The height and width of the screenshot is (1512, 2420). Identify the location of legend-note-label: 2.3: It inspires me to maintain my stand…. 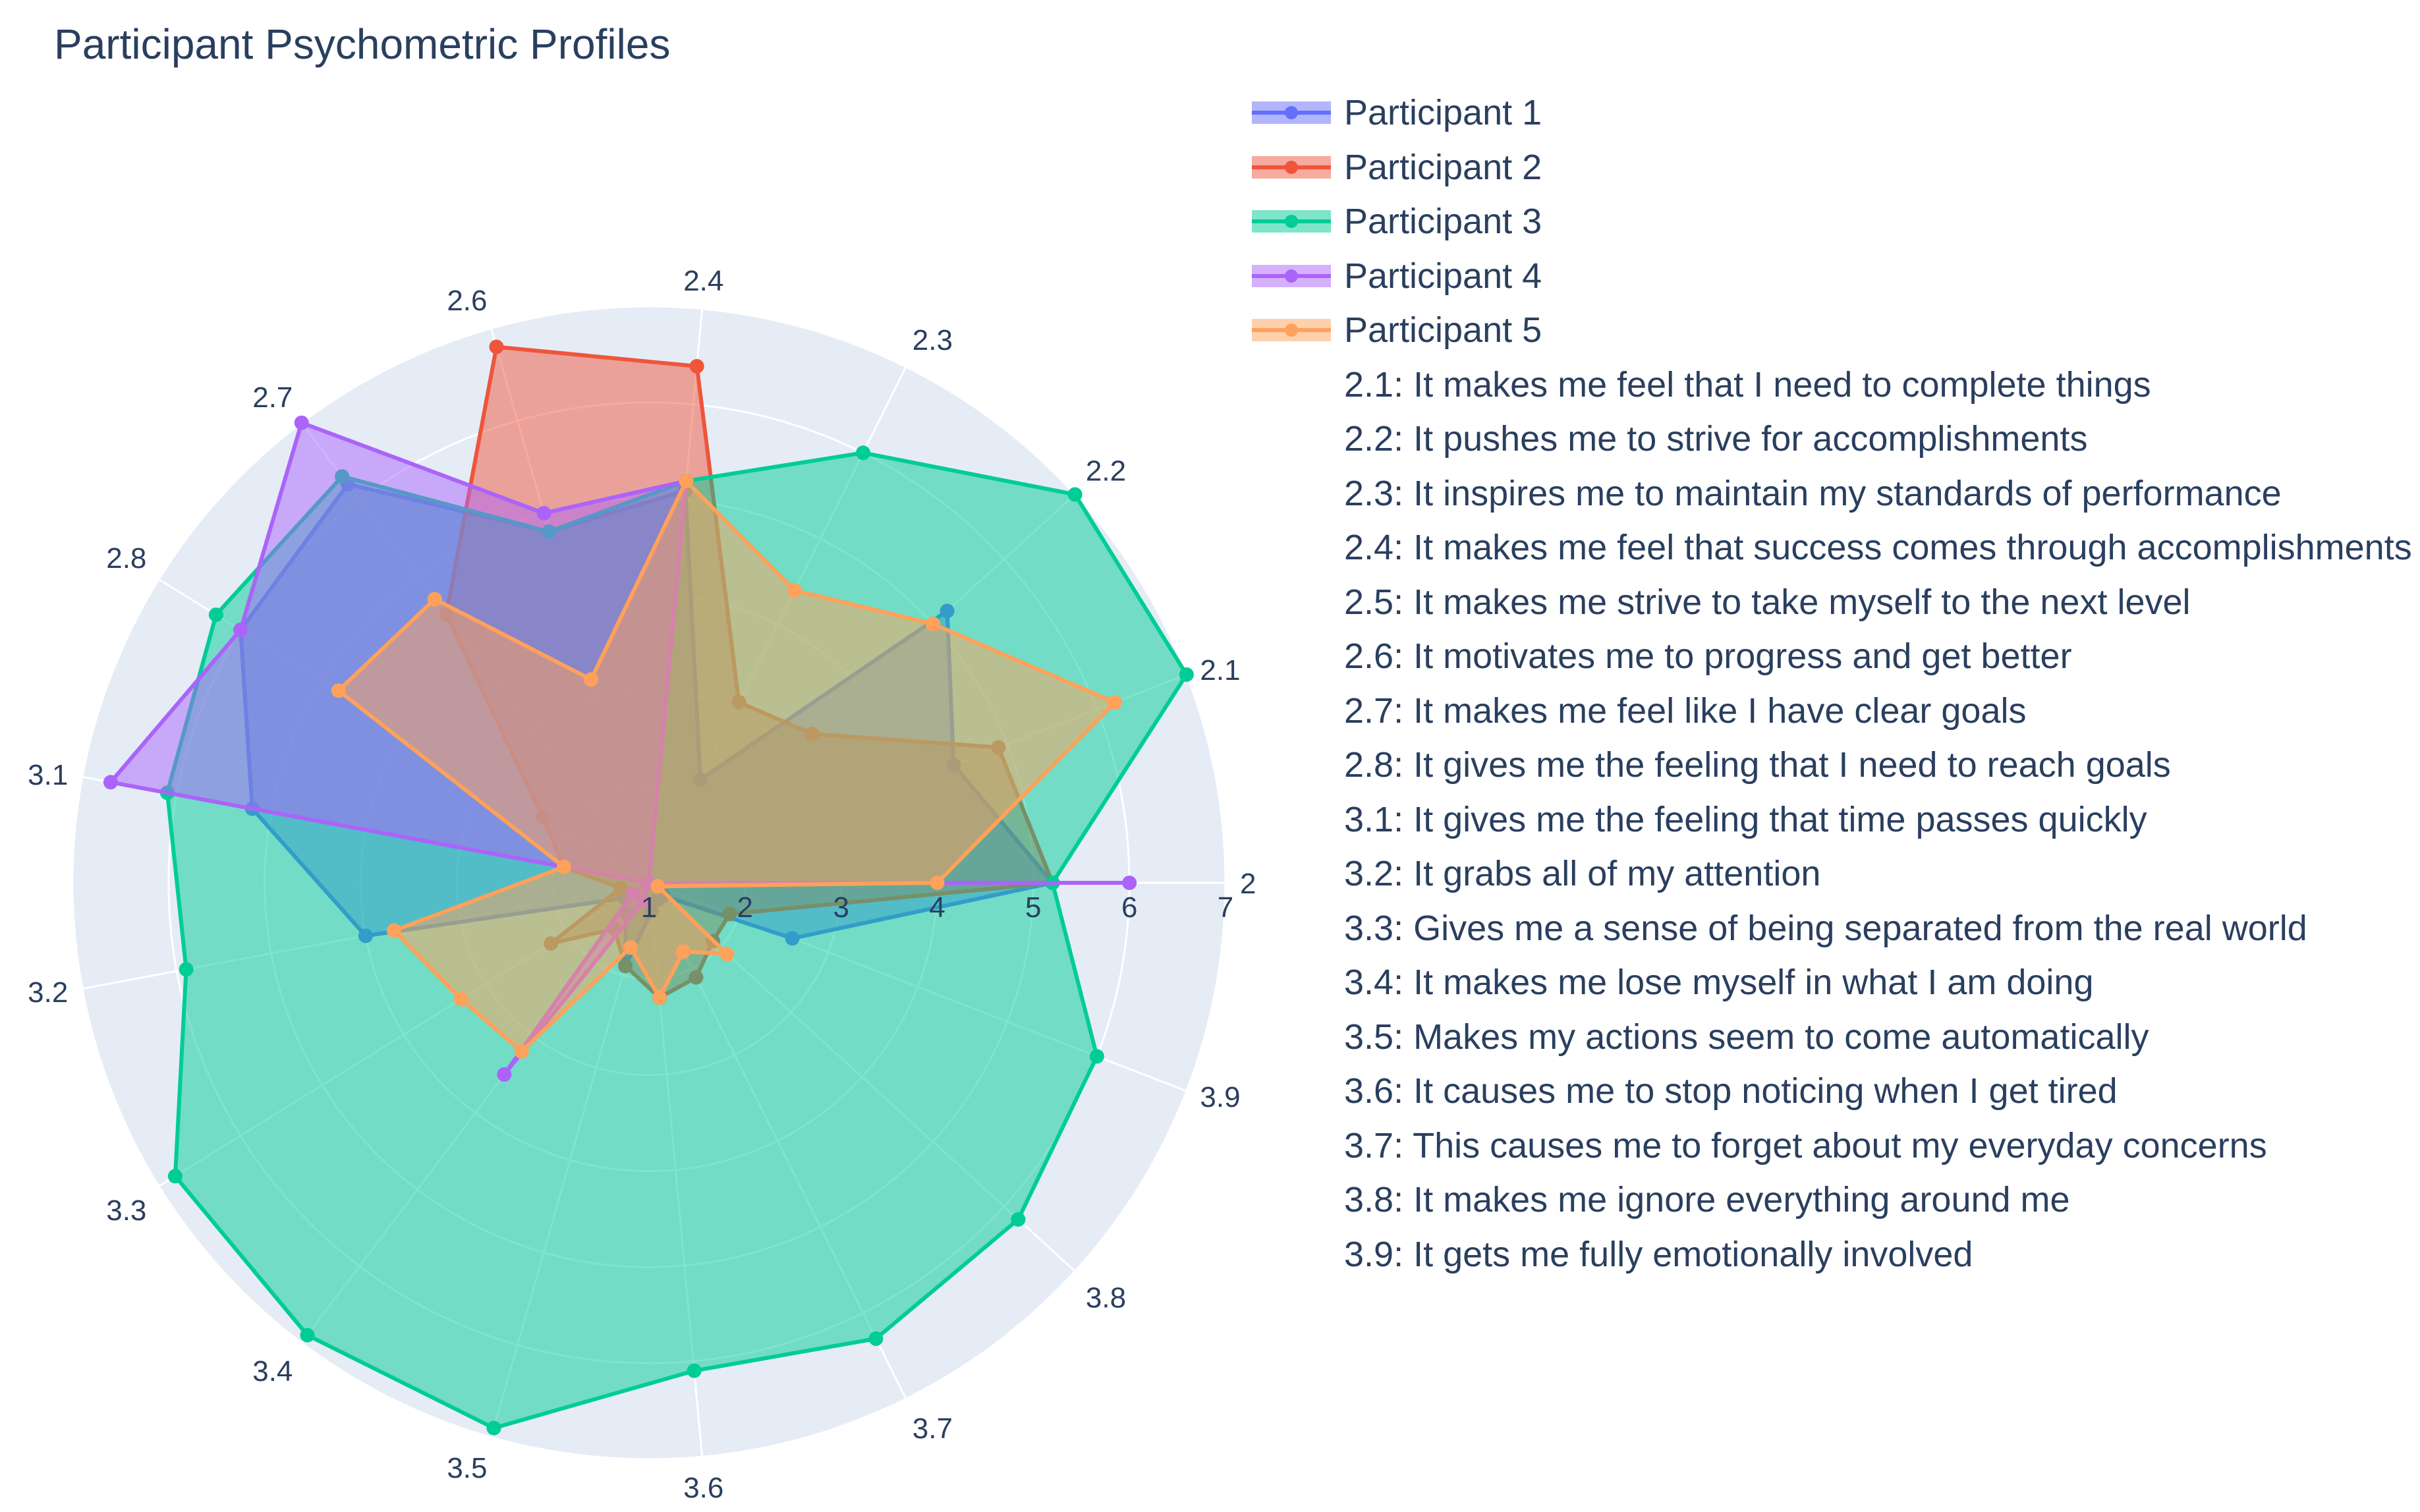
(1813, 493).